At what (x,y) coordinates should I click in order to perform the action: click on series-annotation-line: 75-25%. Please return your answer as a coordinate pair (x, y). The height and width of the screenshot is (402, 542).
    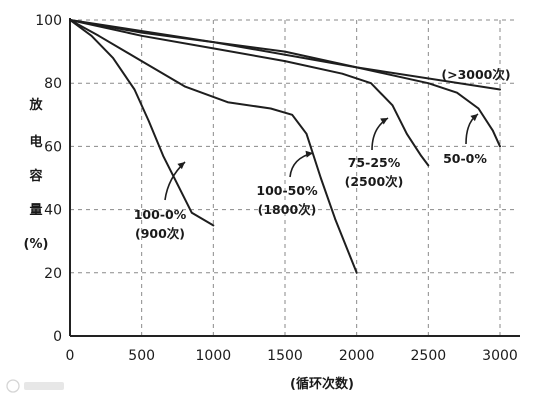
    Looking at the image, I should click on (374, 162).